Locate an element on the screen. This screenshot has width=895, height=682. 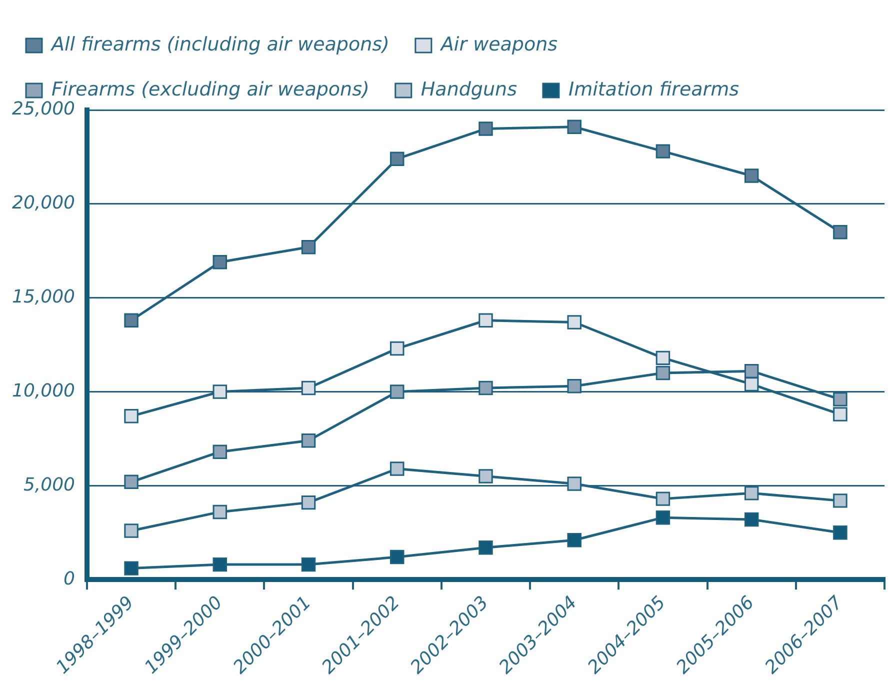
y-tick-label: 5,000 is located at coordinates (49, 485).